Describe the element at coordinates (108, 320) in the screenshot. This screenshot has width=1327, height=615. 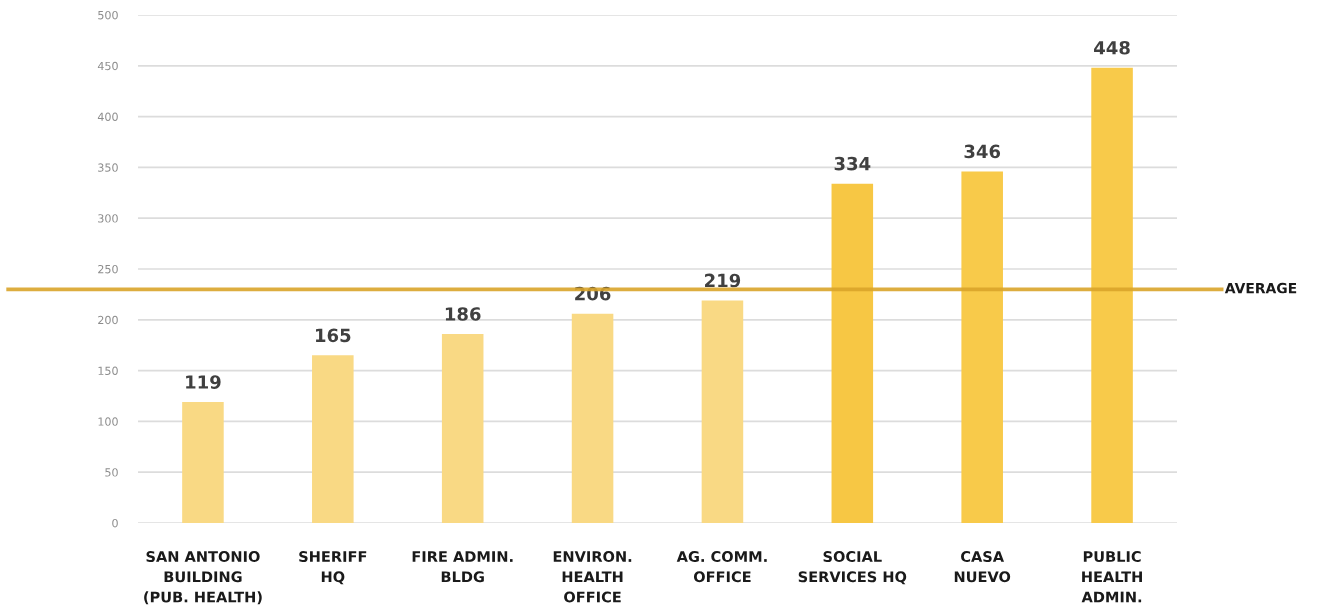
I see `y-tick-label: 200` at that location.